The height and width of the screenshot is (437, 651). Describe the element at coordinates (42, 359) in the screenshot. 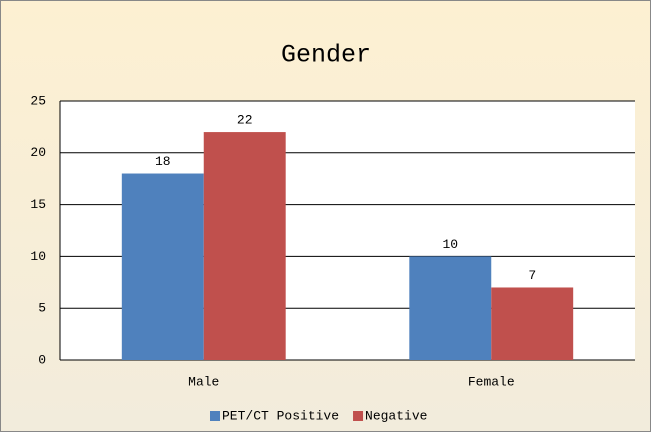

I see `y-tick-label: 0` at that location.